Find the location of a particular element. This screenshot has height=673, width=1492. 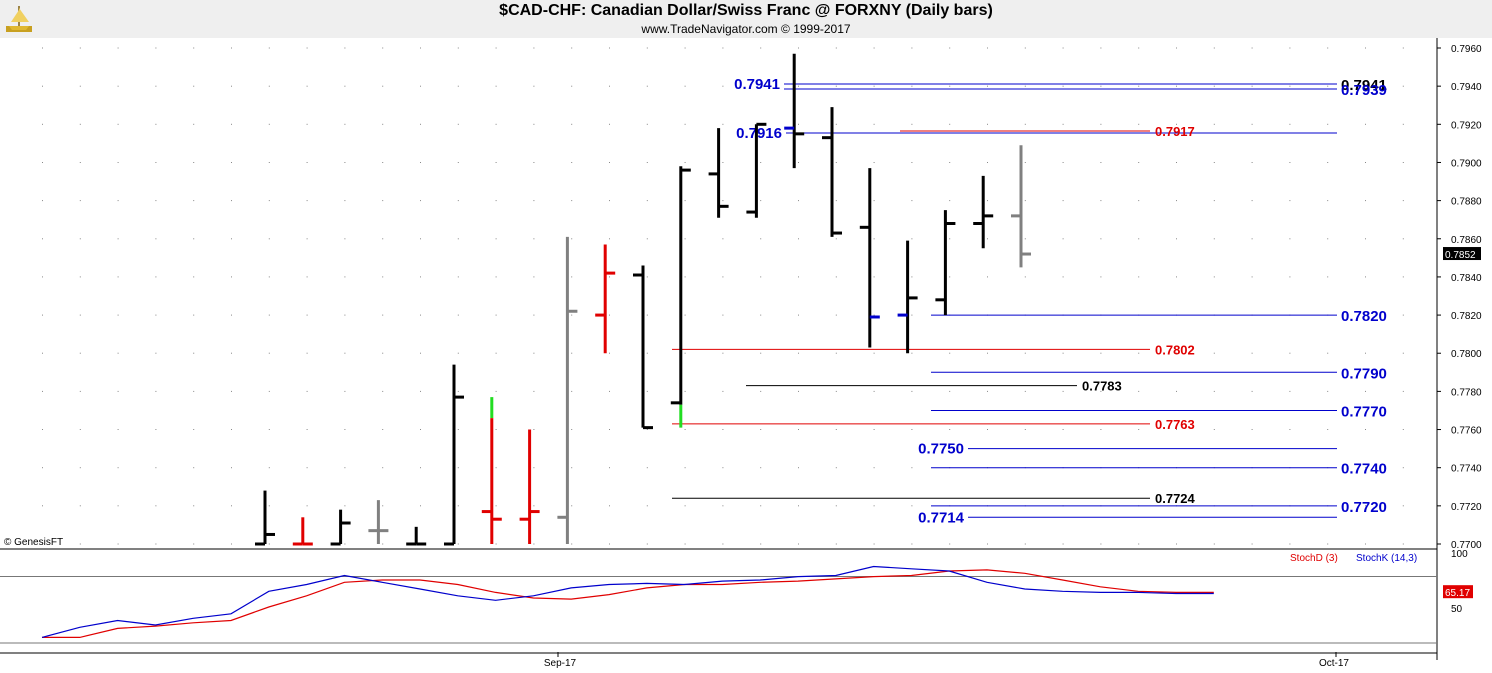

level-label-left: 0.7714 is located at coordinates (941, 517).